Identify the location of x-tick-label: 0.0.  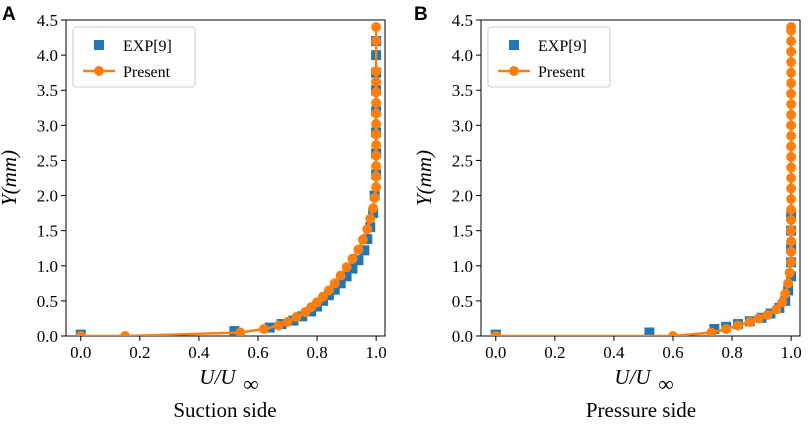
(80, 352).